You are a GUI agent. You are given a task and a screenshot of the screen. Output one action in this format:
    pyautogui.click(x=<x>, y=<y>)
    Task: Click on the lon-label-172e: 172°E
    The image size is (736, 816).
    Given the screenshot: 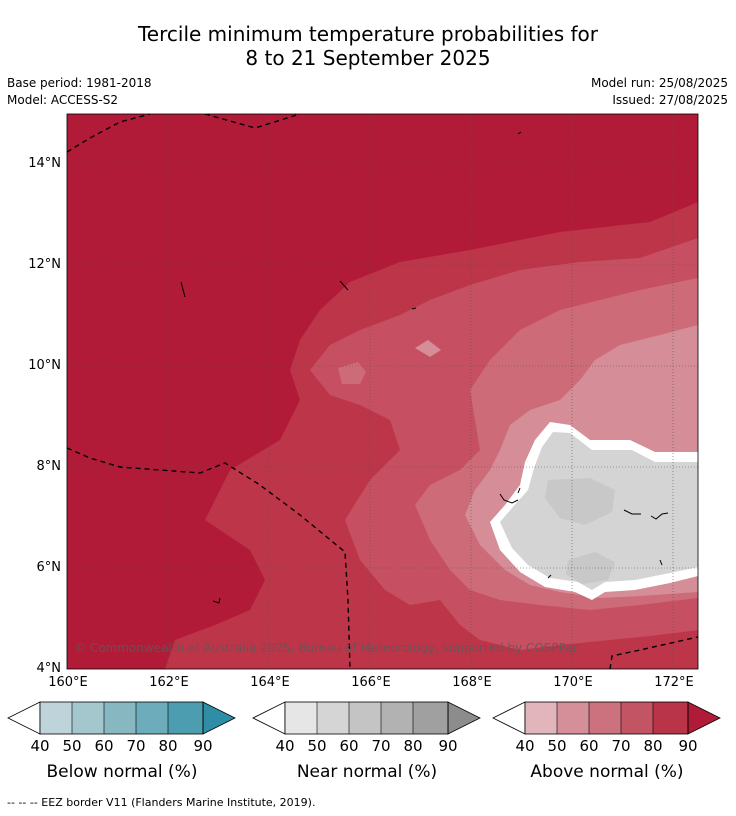 What is the action you would take?
    pyautogui.click(x=674, y=682)
    